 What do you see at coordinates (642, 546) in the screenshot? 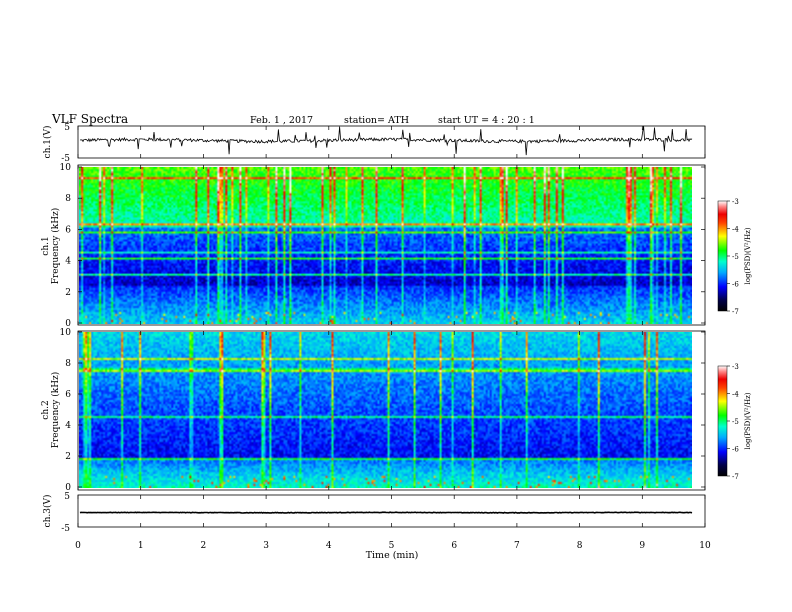
I see `time-tick-label: 9` at bounding box center [642, 546].